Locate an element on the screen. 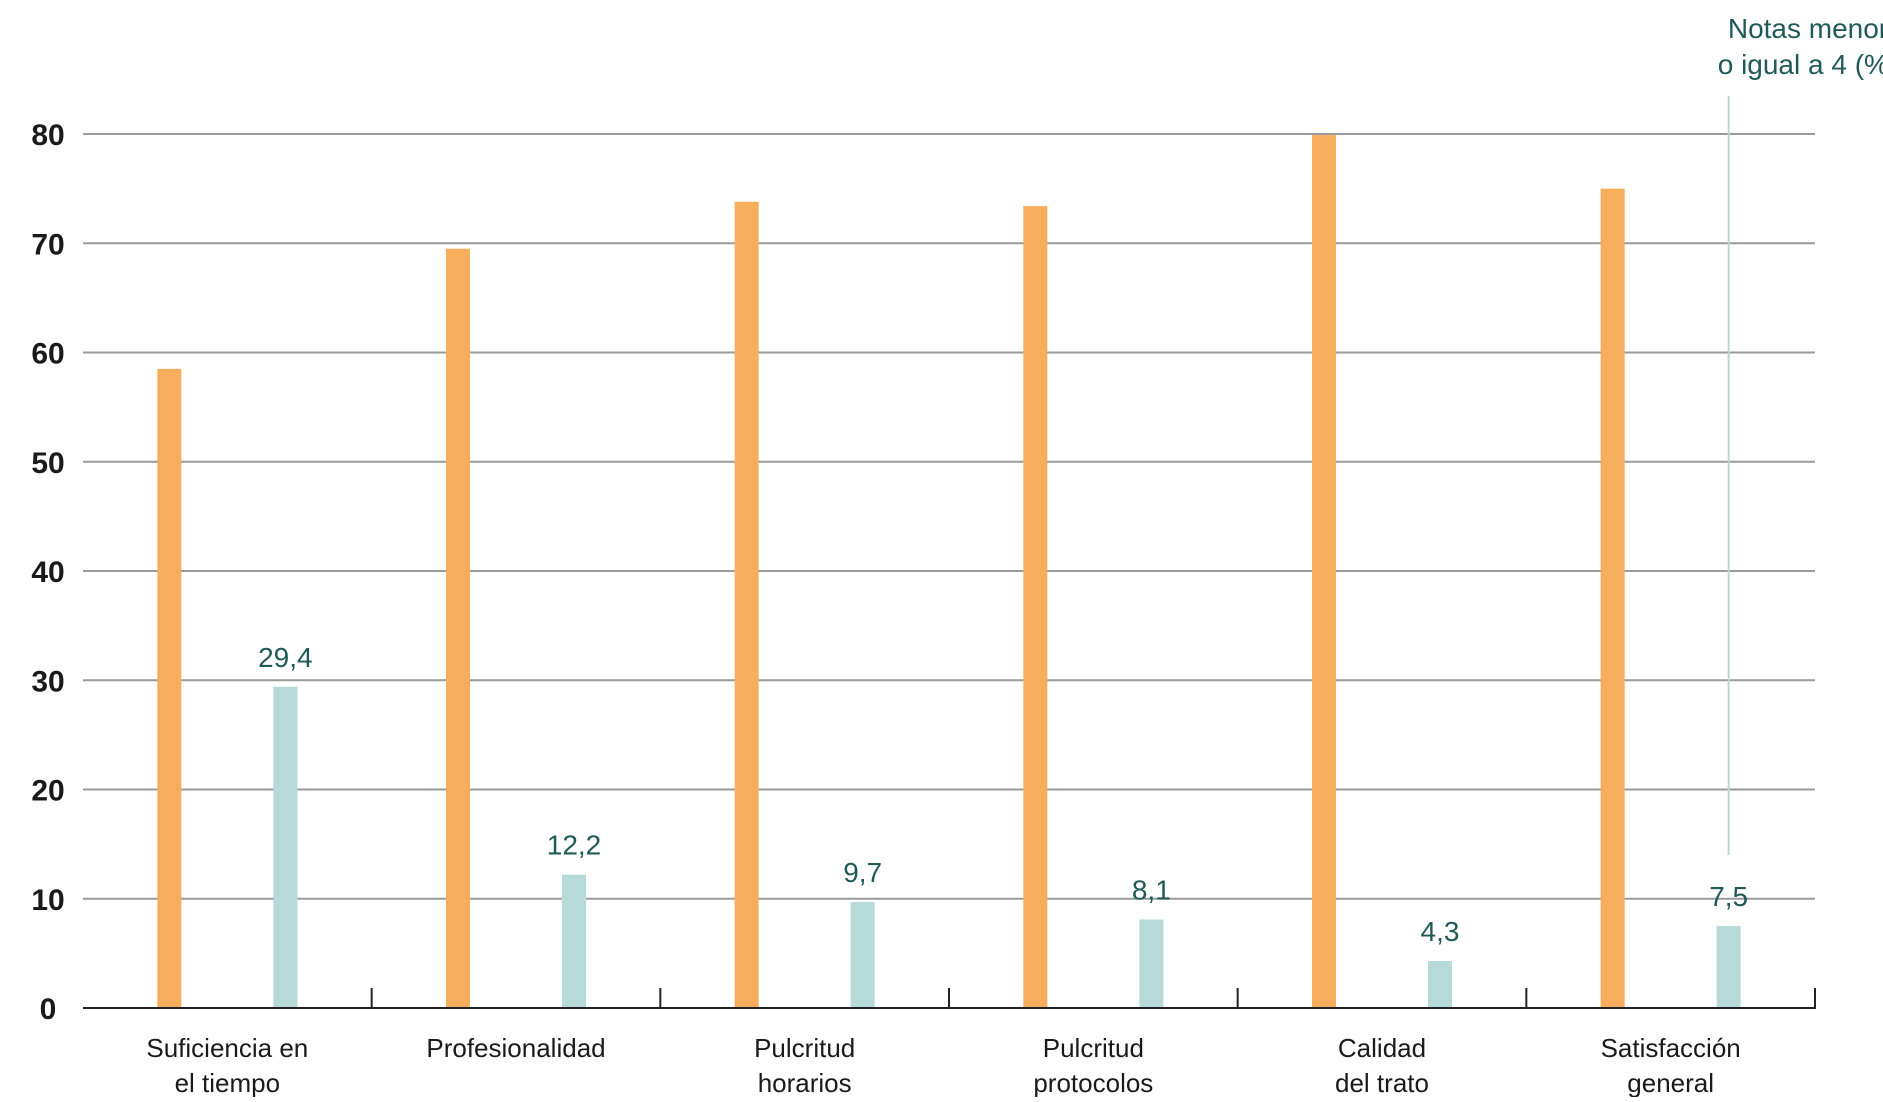 The height and width of the screenshot is (1102, 1883). y-tick-label: 70 is located at coordinates (47, 244).